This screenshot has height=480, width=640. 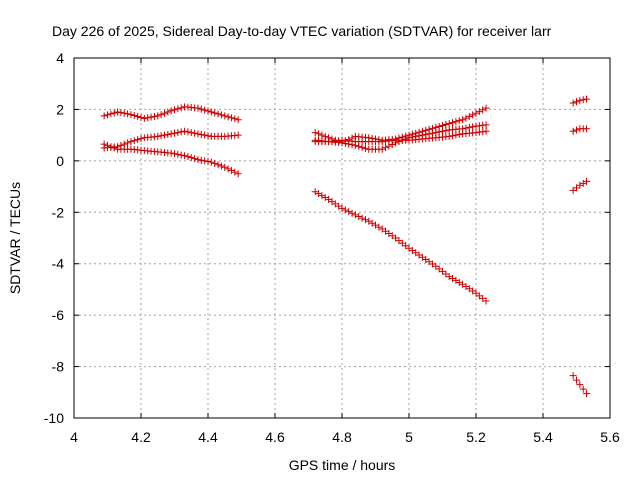 What do you see at coordinates (476, 437) in the screenshot?
I see `x-tick-label: 5.2` at bounding box center [476, 437].